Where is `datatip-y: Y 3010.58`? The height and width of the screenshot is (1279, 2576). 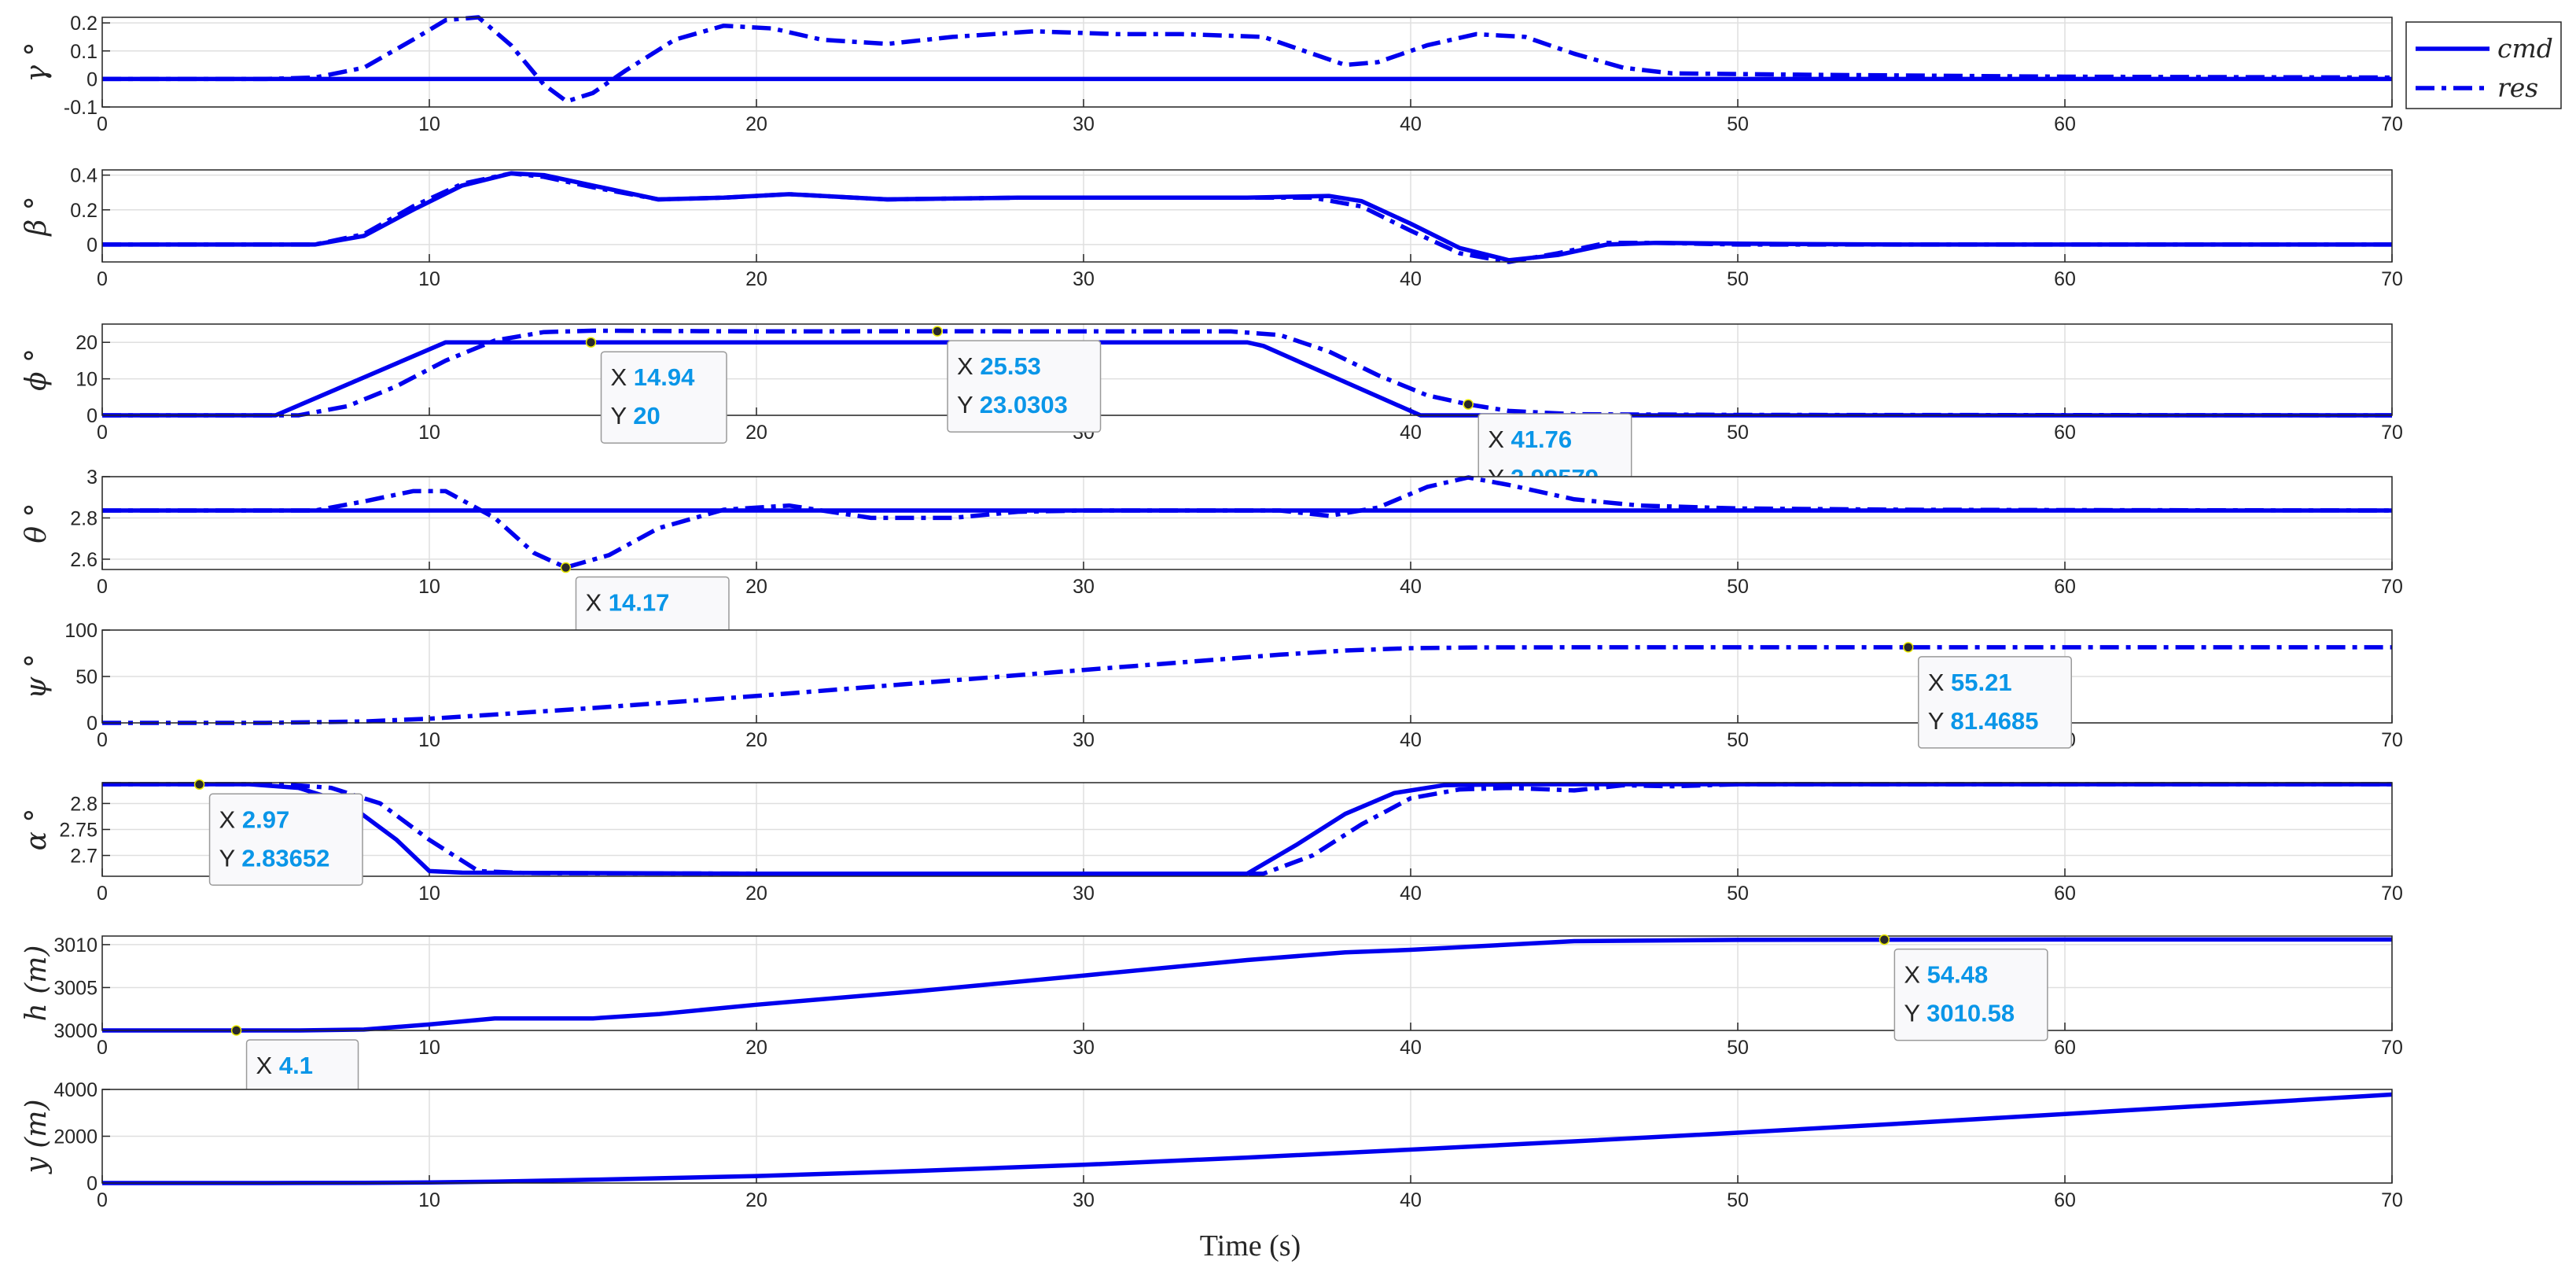 datatip-y: Y 3010.58 is located at coordinates (1959, 1013).